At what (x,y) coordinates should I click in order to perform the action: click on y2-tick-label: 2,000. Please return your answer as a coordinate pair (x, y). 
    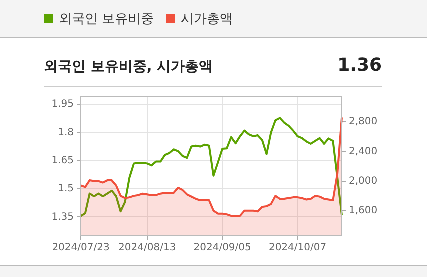
    Looking at the image, I should click on (363, 181).